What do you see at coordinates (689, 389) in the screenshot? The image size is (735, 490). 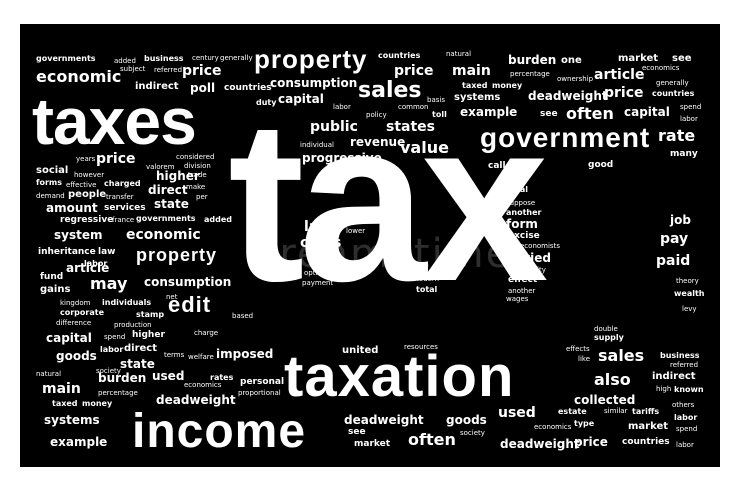 I see `word-known: known` at bounding box center [689, 389].